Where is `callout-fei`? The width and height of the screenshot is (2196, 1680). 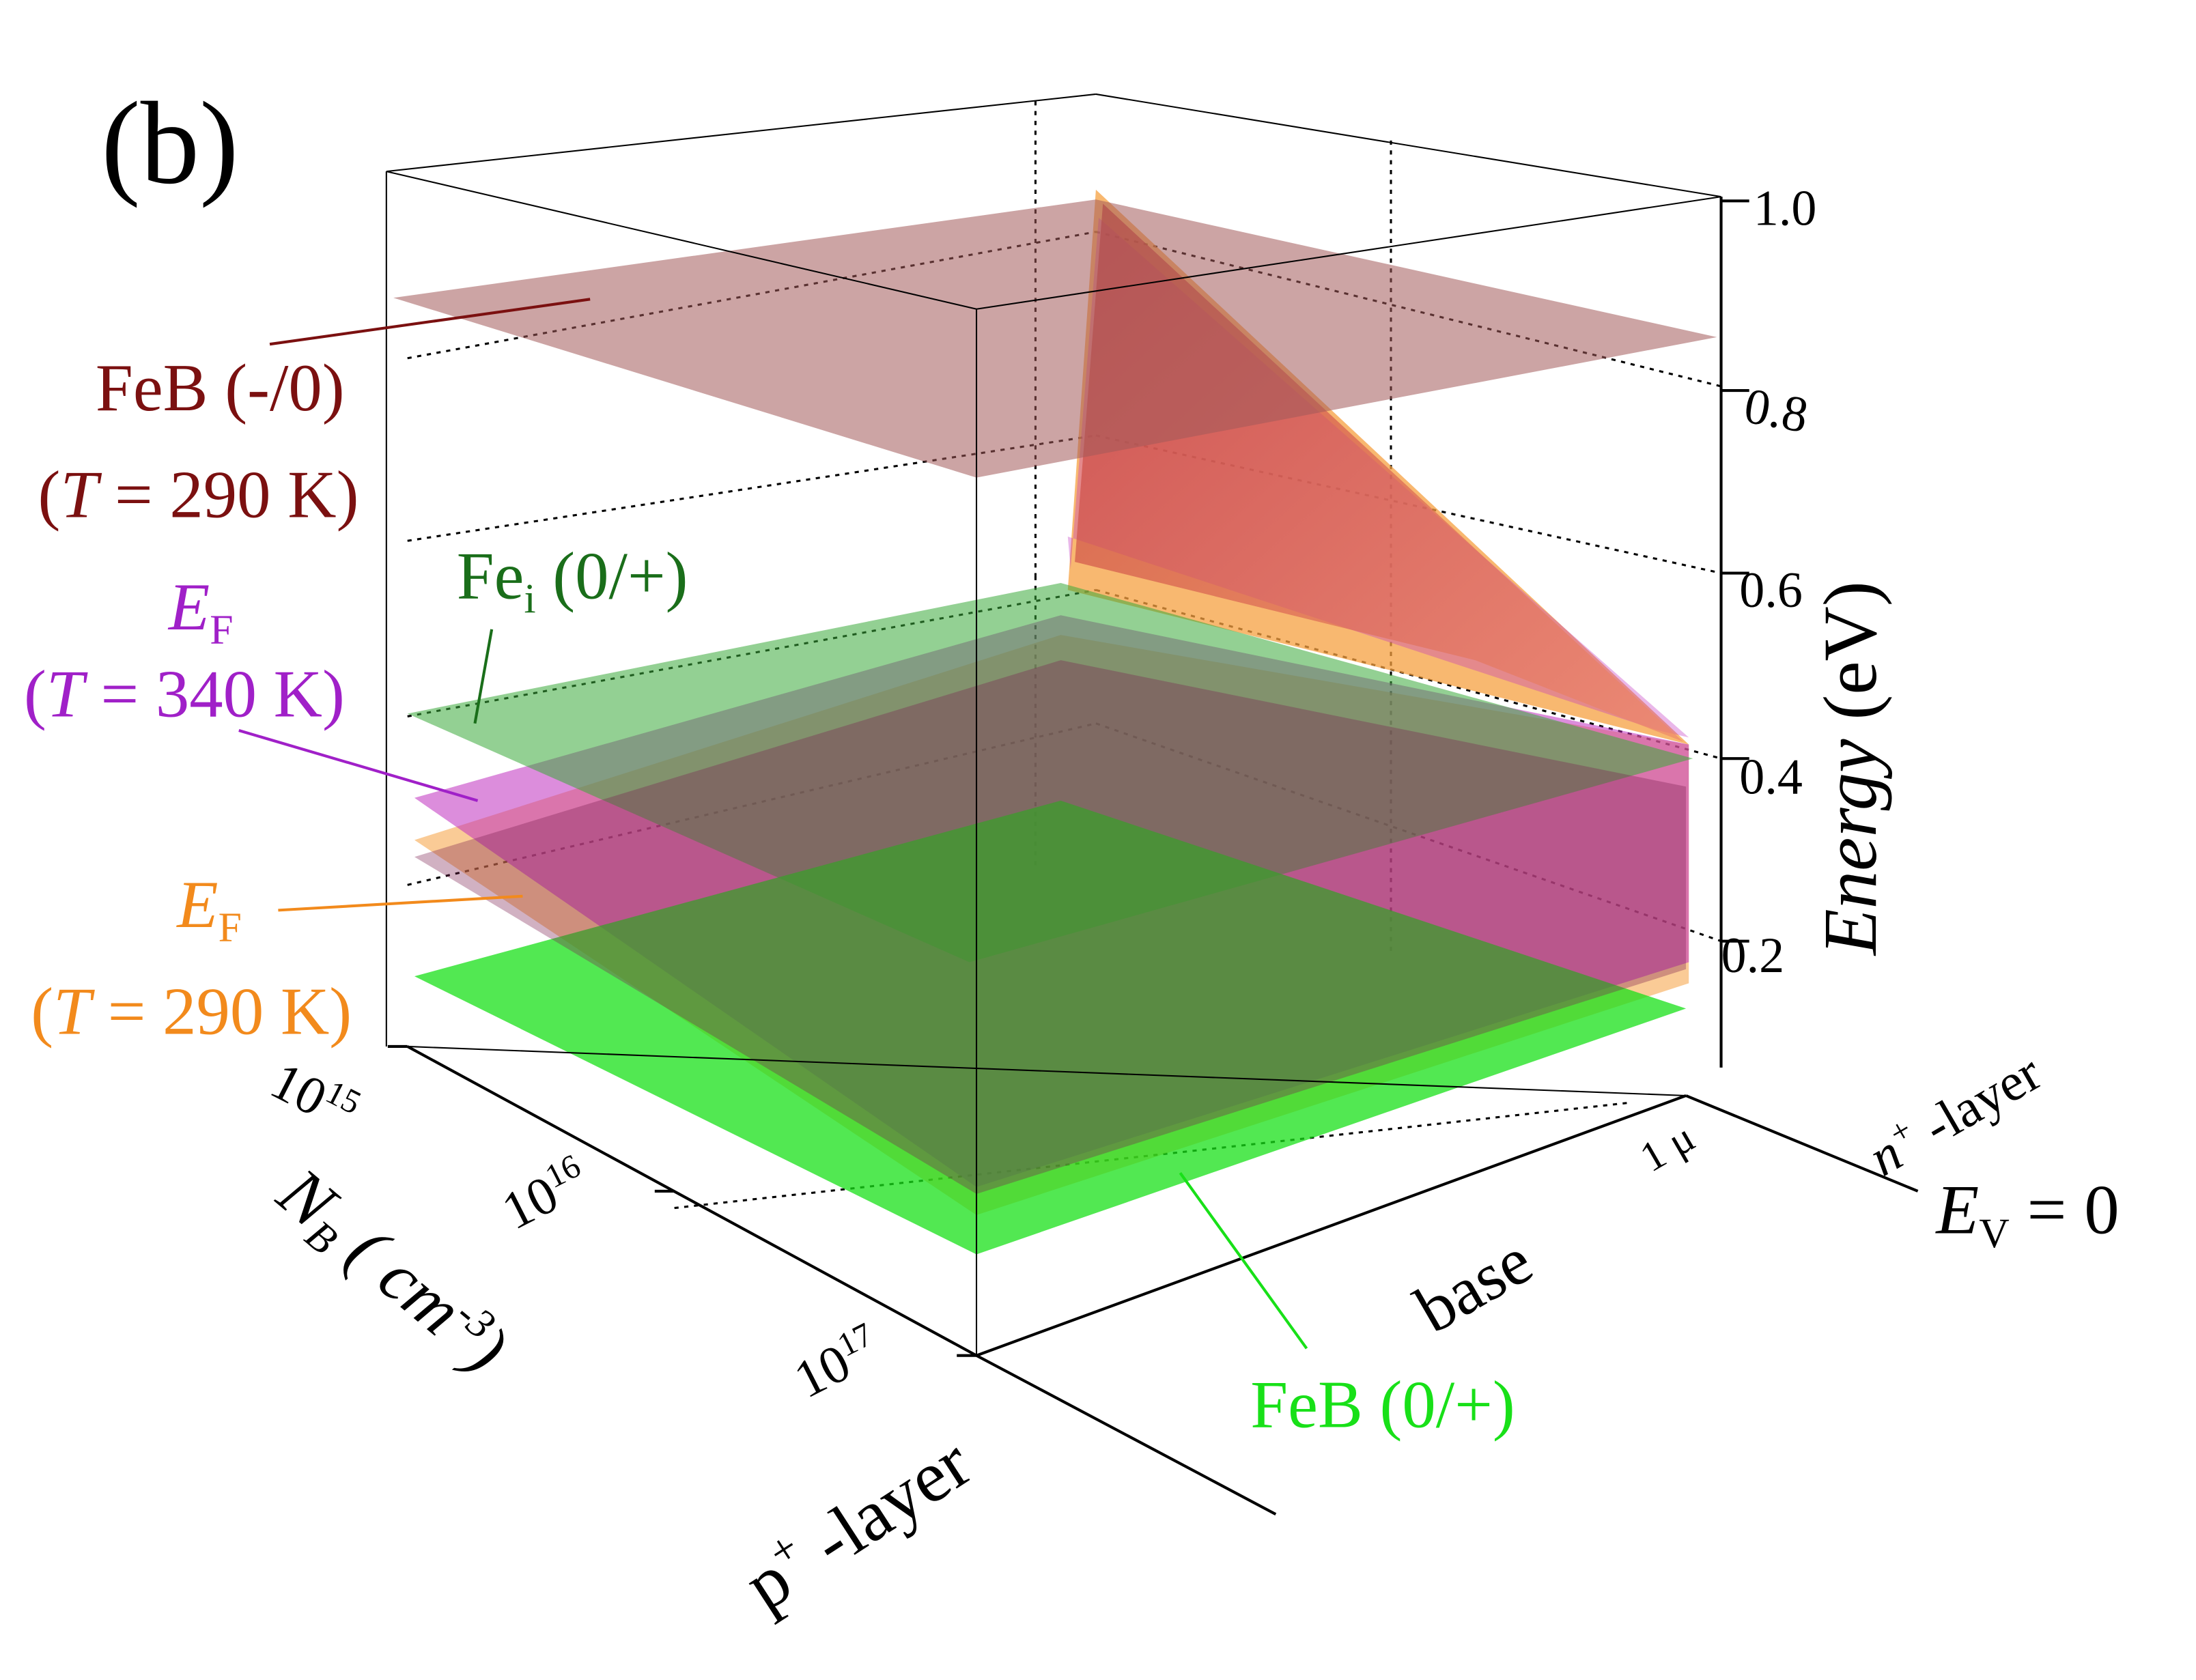
callout-fei is located at coordinates (483, 676).